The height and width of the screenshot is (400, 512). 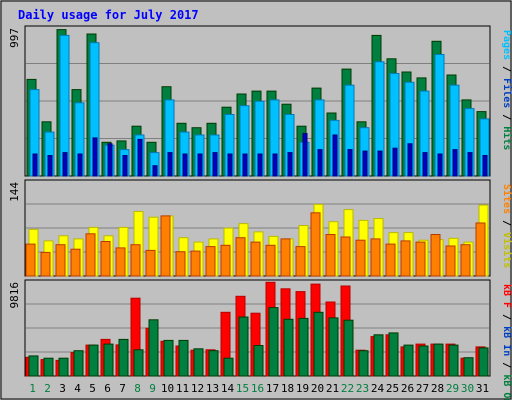 What do you see at coordinates (393, 354) in the screenshot?
I see `bar-kb-out-day-25: kB Out 25: 4600` at bounding box center [393, 354].